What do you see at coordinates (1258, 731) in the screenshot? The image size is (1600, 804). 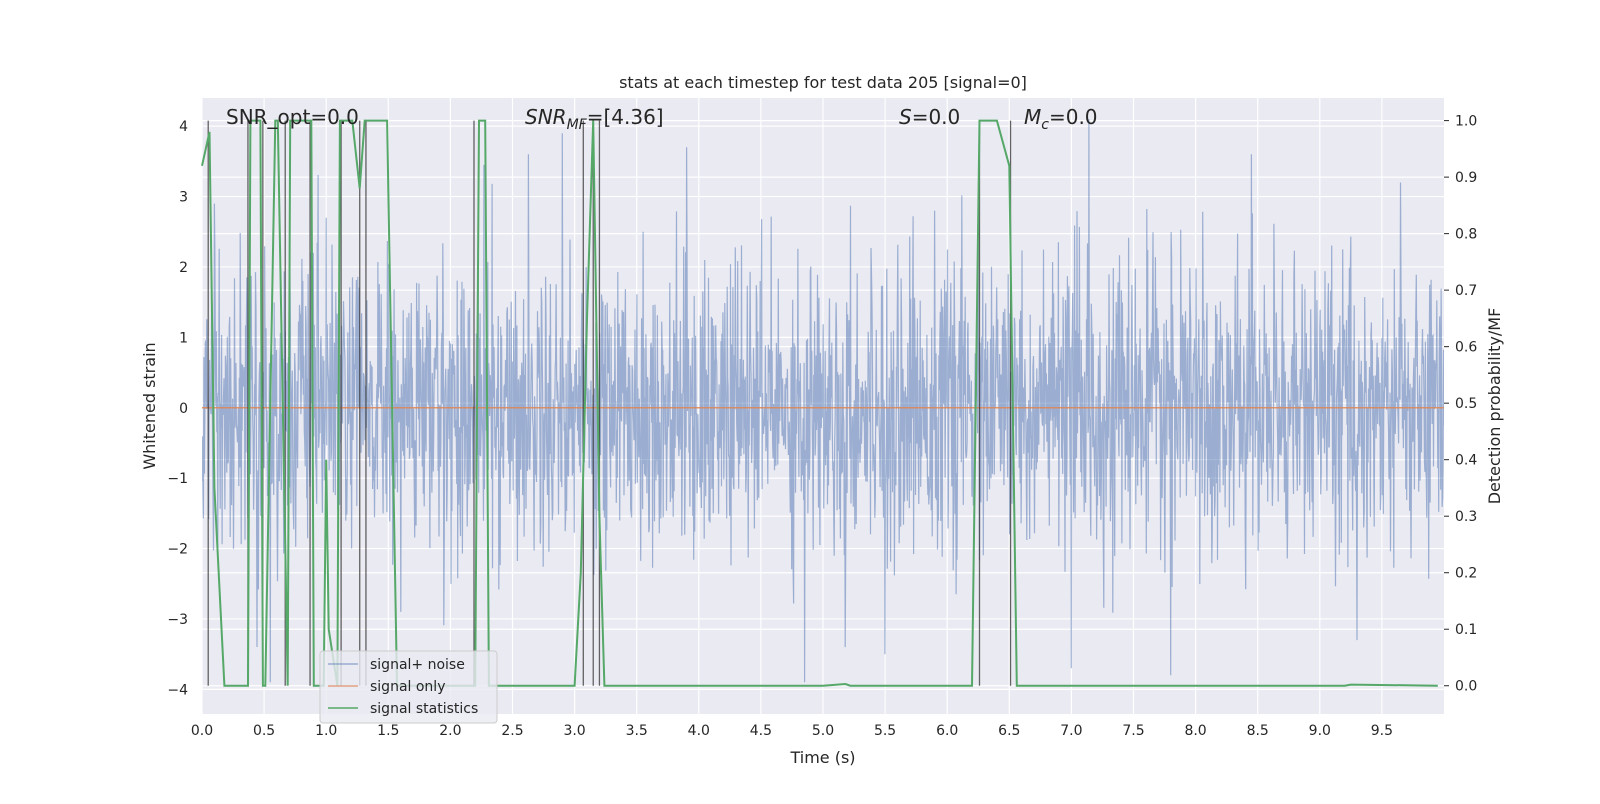 I see `x-tick-label: 8.5` at bounding box center [1258, 731].